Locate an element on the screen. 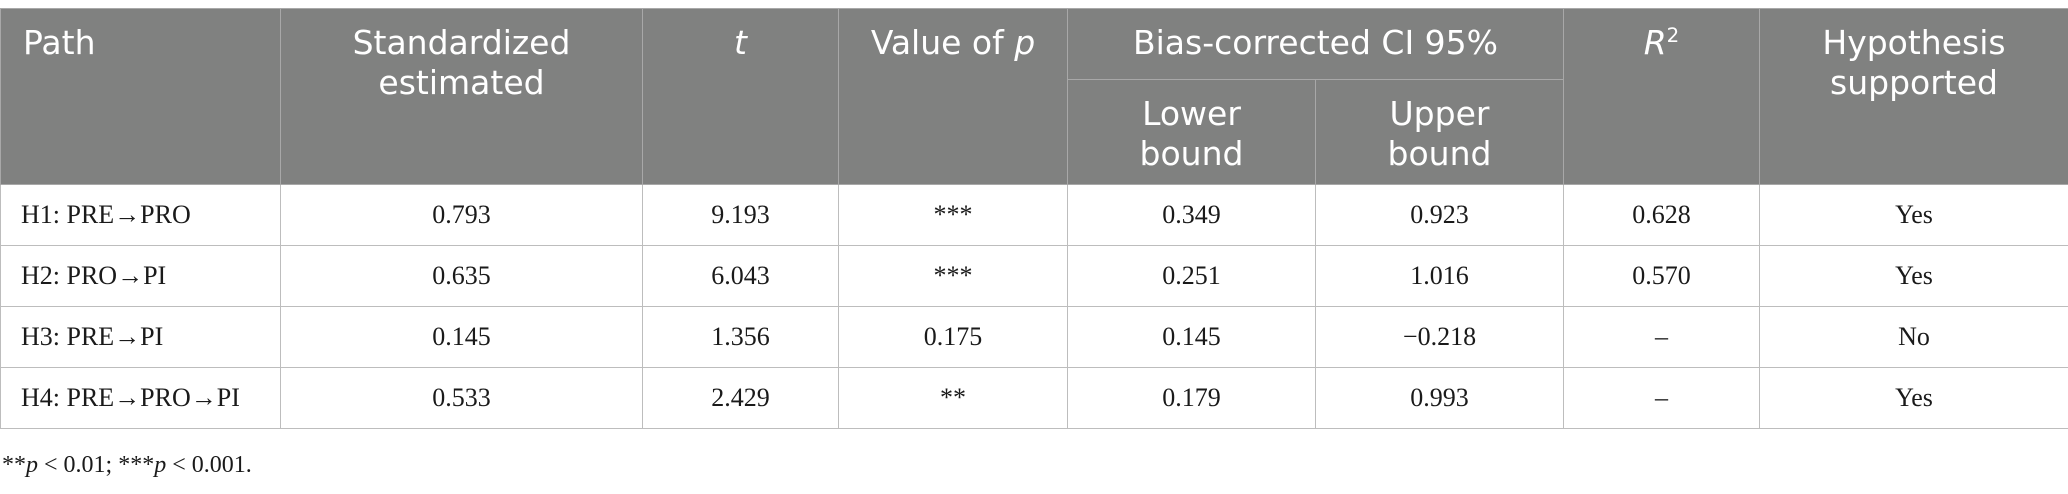 The height and width of the screenshot is (494, 2068). cell-upper: 0.923 is located at coordinates (1439, 215).